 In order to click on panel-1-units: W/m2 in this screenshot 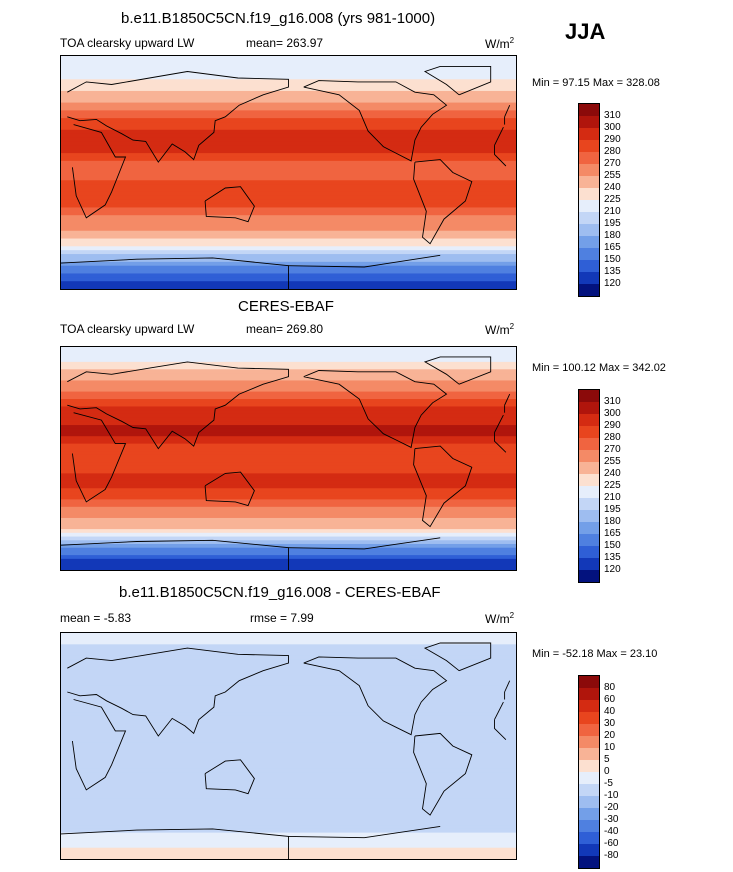, I will do `click(500, 43)`.